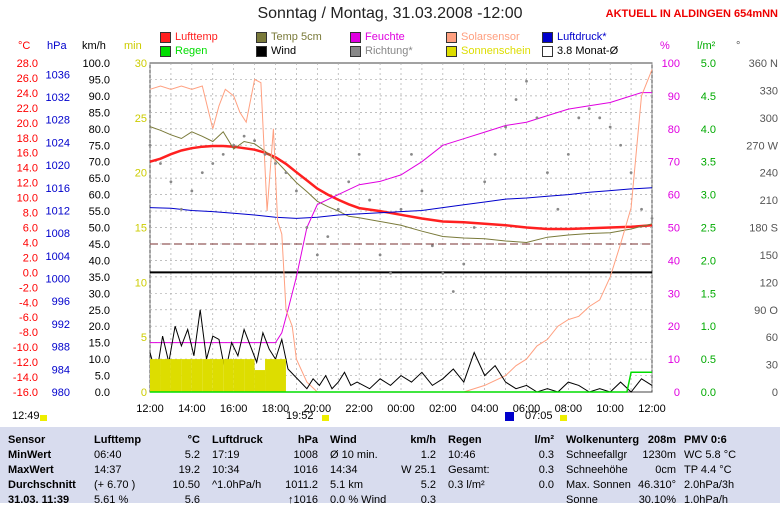 This screenshot has height=508, width=780. Describe the element at coordinates (423, 440) in the screenshot. I see `stats-value: km/h` at that location.